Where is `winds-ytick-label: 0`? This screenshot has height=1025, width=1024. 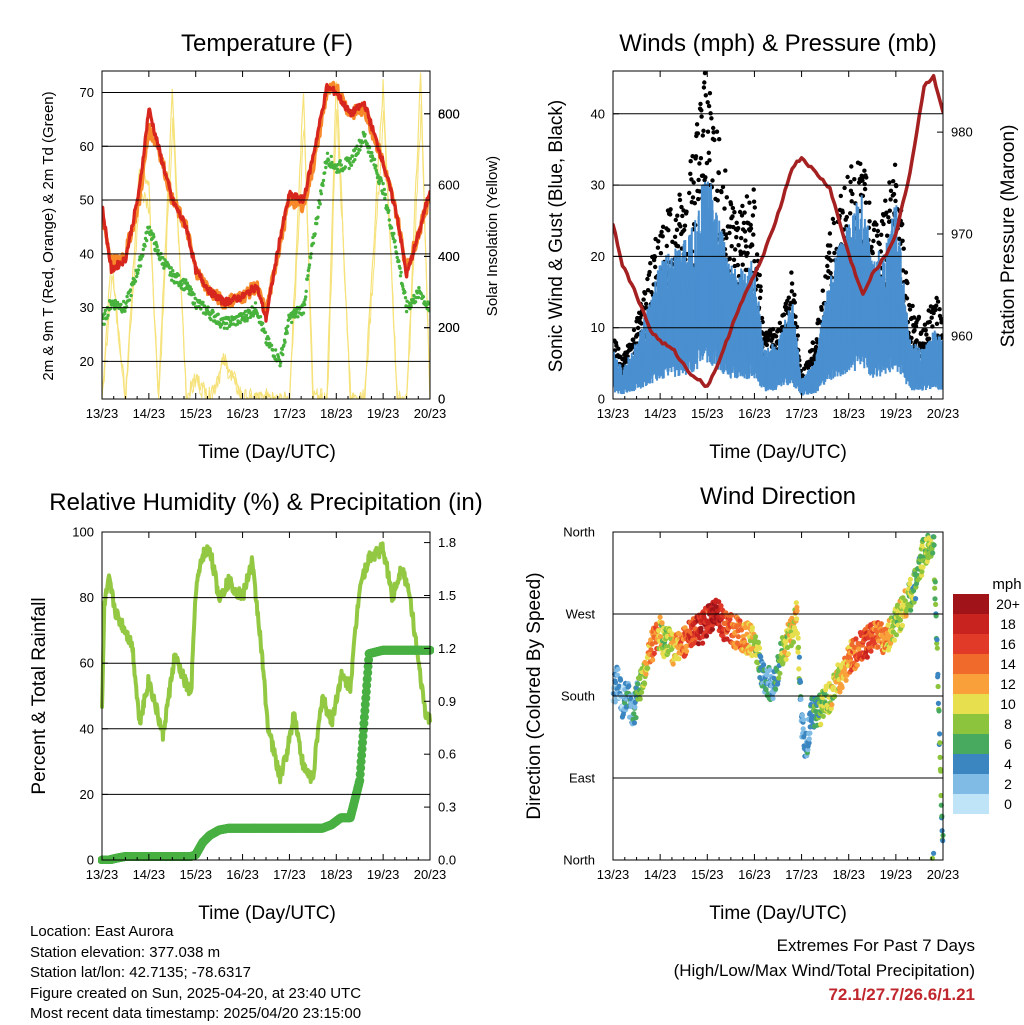
winds-ytick-label: 0 is located at coordinates (601, 399).